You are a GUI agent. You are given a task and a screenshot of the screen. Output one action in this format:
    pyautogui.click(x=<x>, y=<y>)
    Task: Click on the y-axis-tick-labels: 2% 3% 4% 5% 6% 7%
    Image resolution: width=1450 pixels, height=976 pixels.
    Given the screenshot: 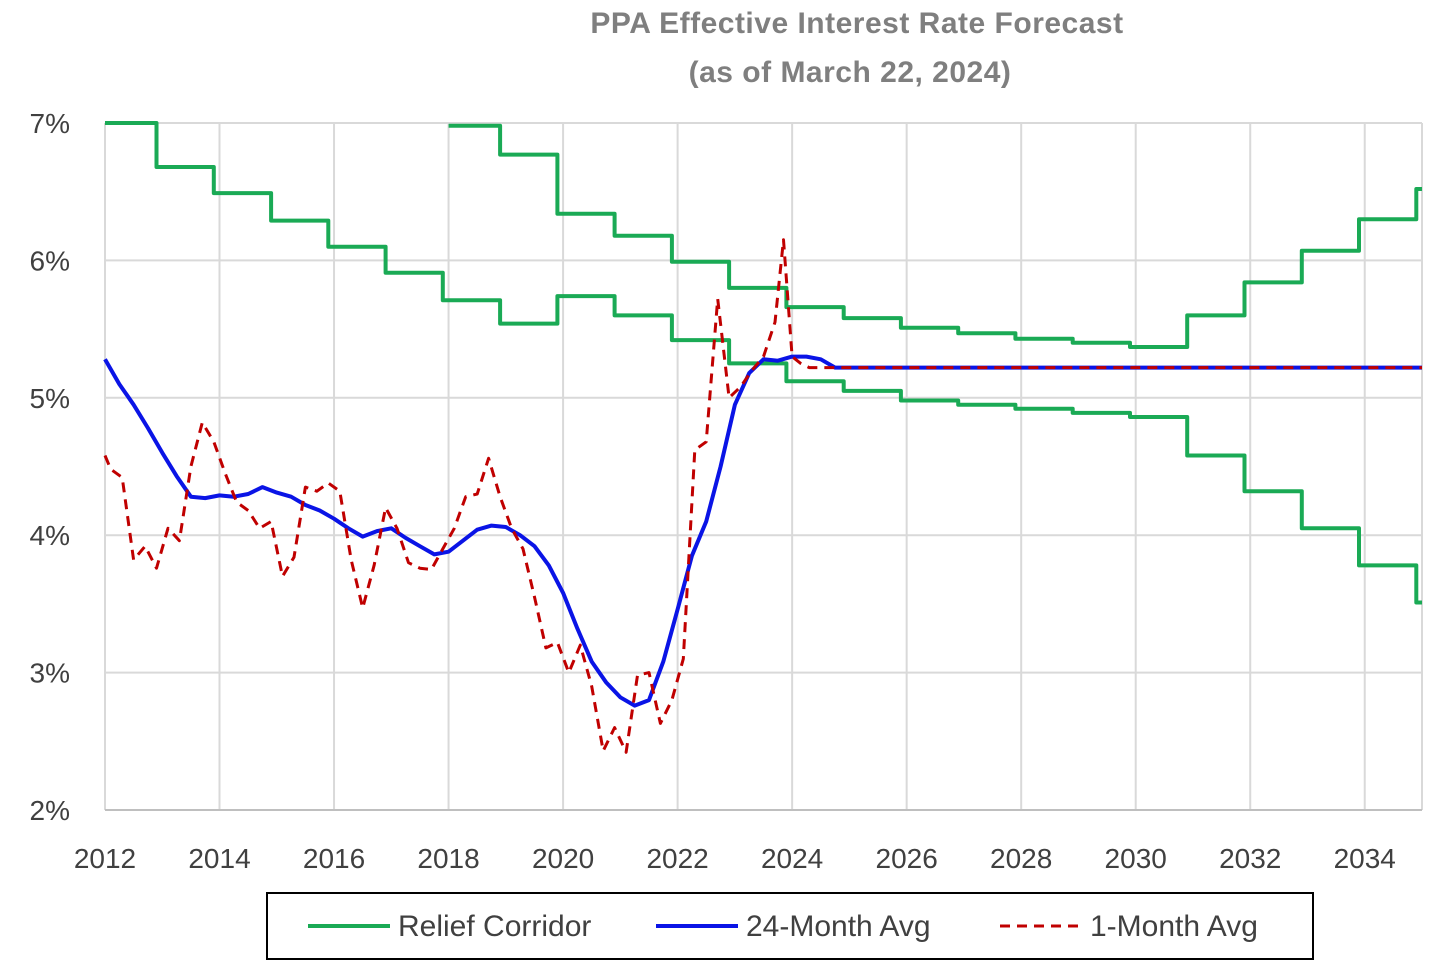 What is the action you would take?
    pyautogui.click(x=50, y=467)
    